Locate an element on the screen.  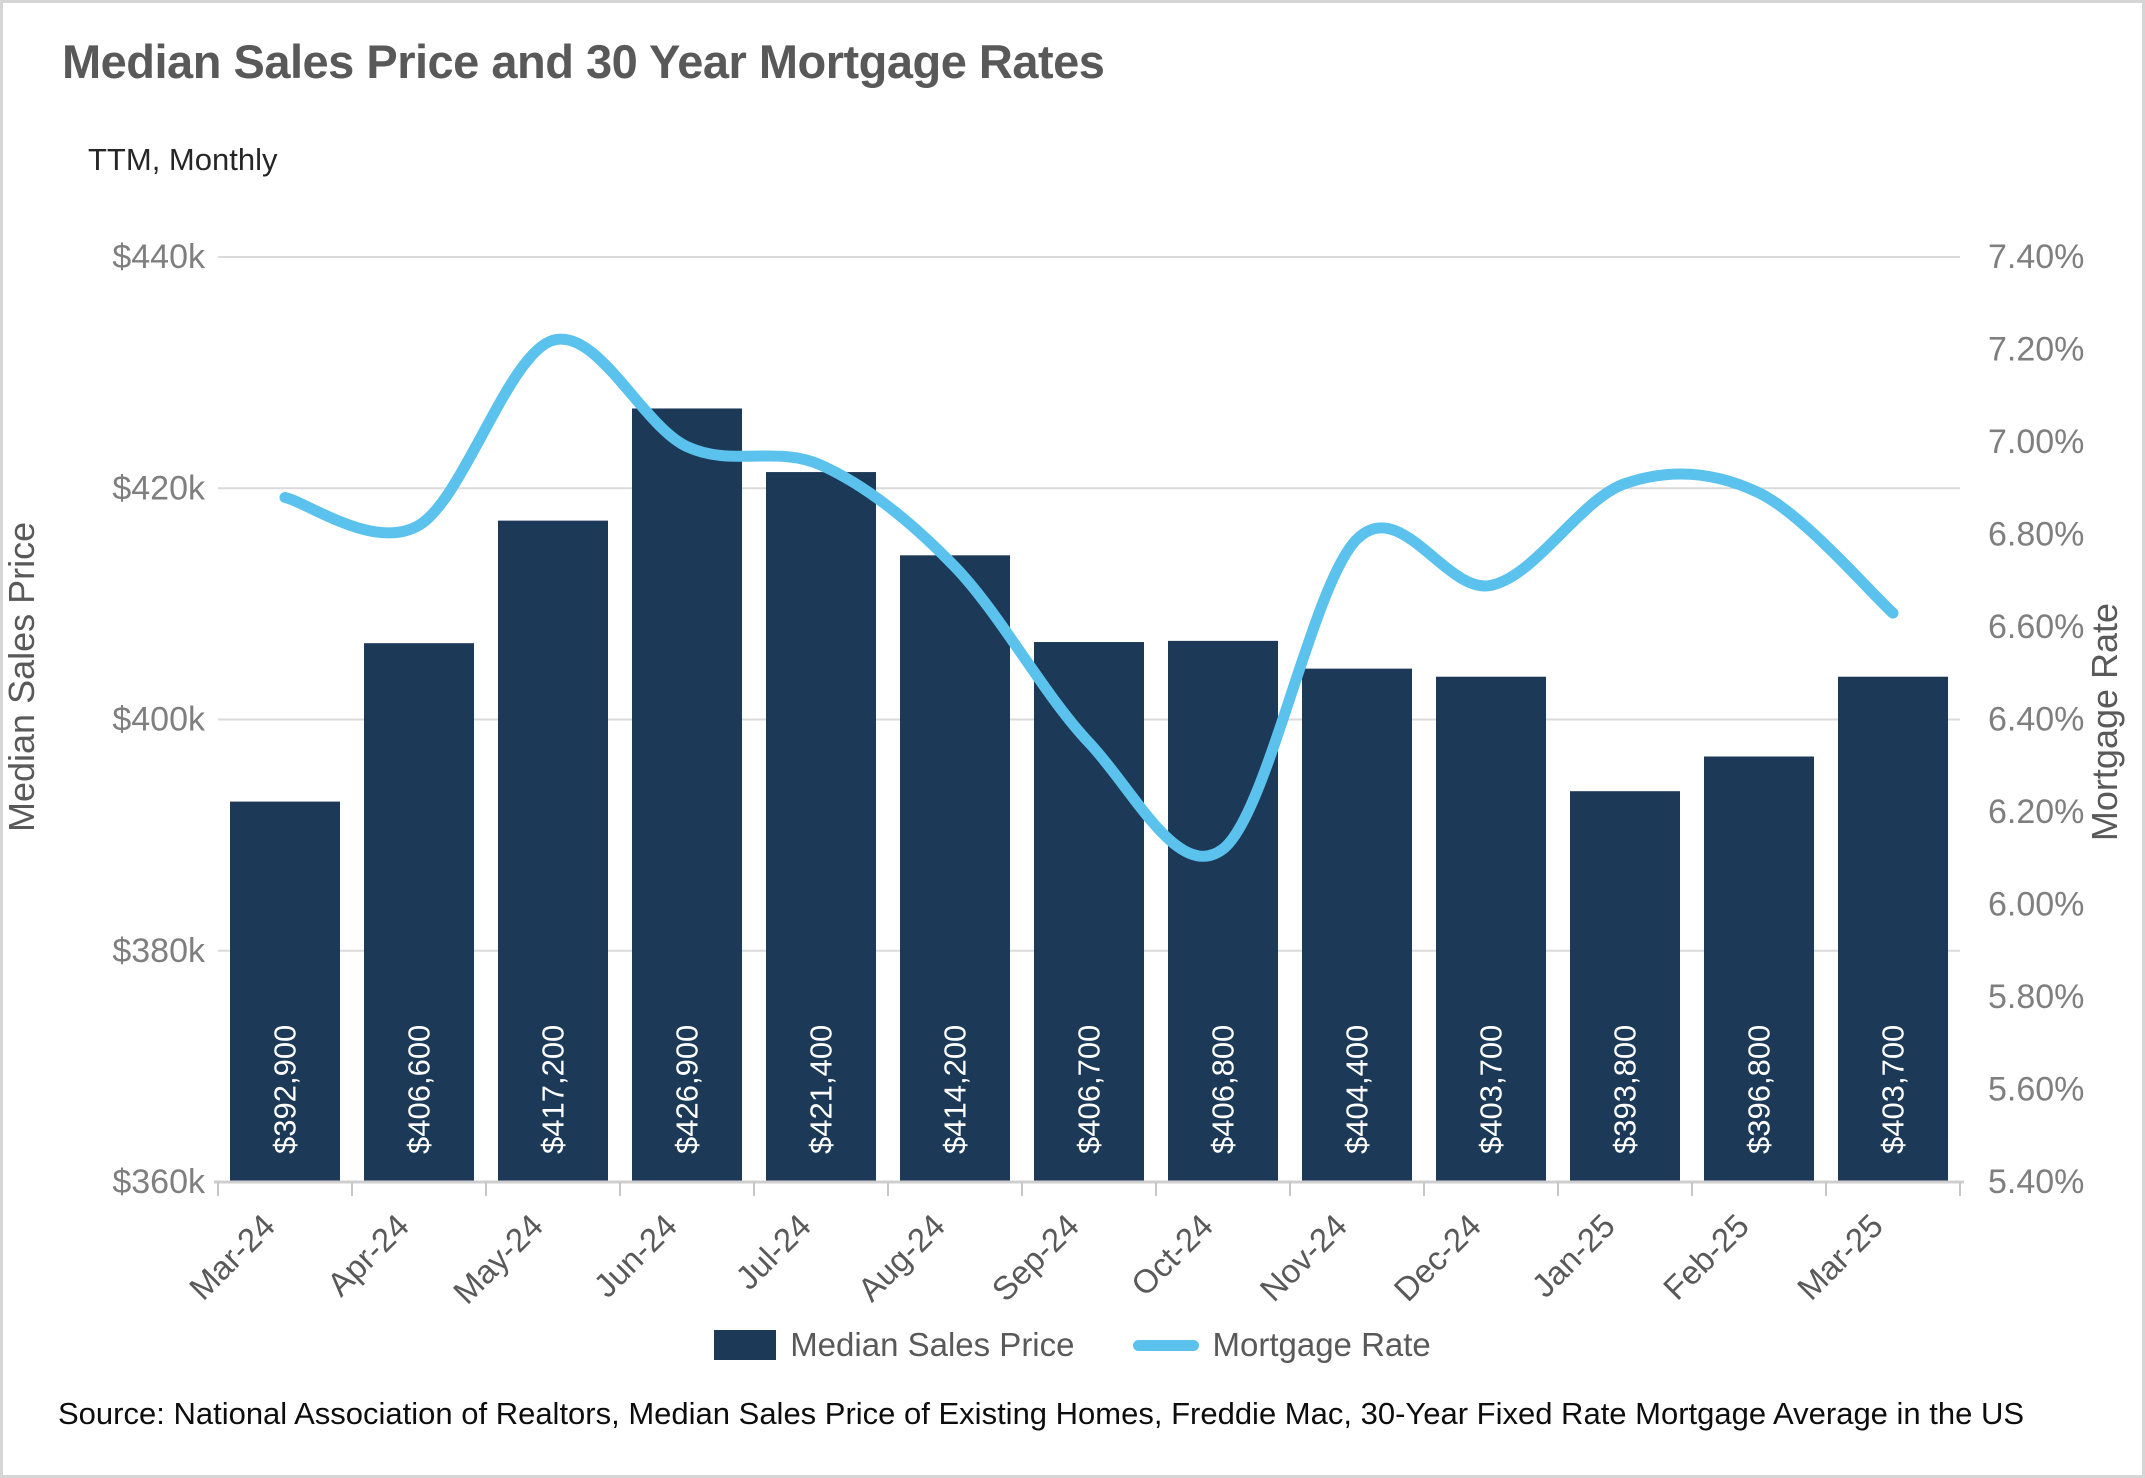
x-tick-label: Nov-24 is located at coordinates (1303, 1257).